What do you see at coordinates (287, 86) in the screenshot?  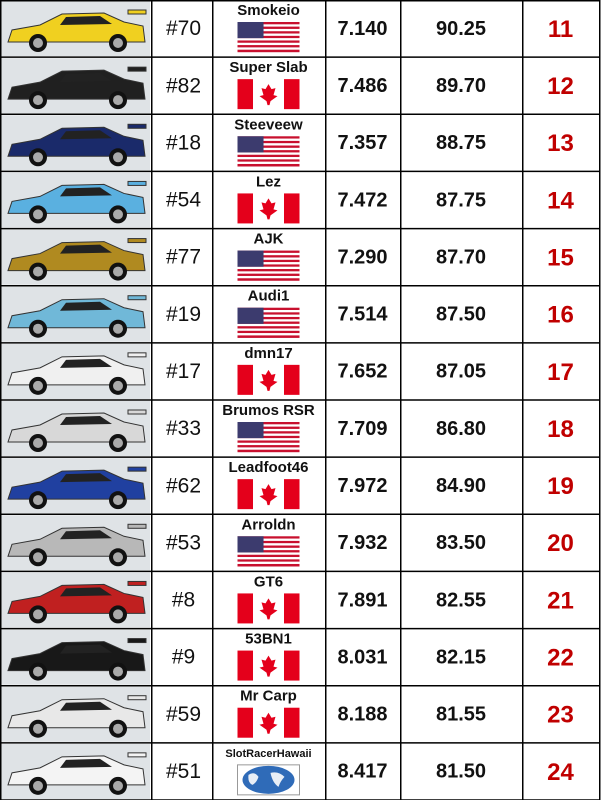 I see `result-row: #82 Super Slab 7.486 89.70 12` at bounding box center [287, 86].